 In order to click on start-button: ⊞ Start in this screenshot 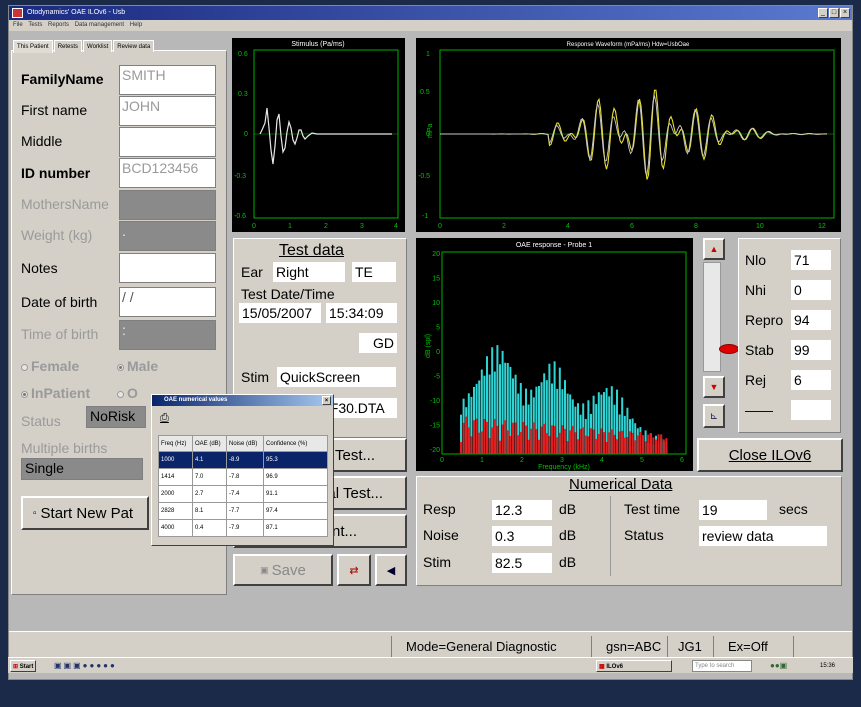, I will do `click(23, 666)`.